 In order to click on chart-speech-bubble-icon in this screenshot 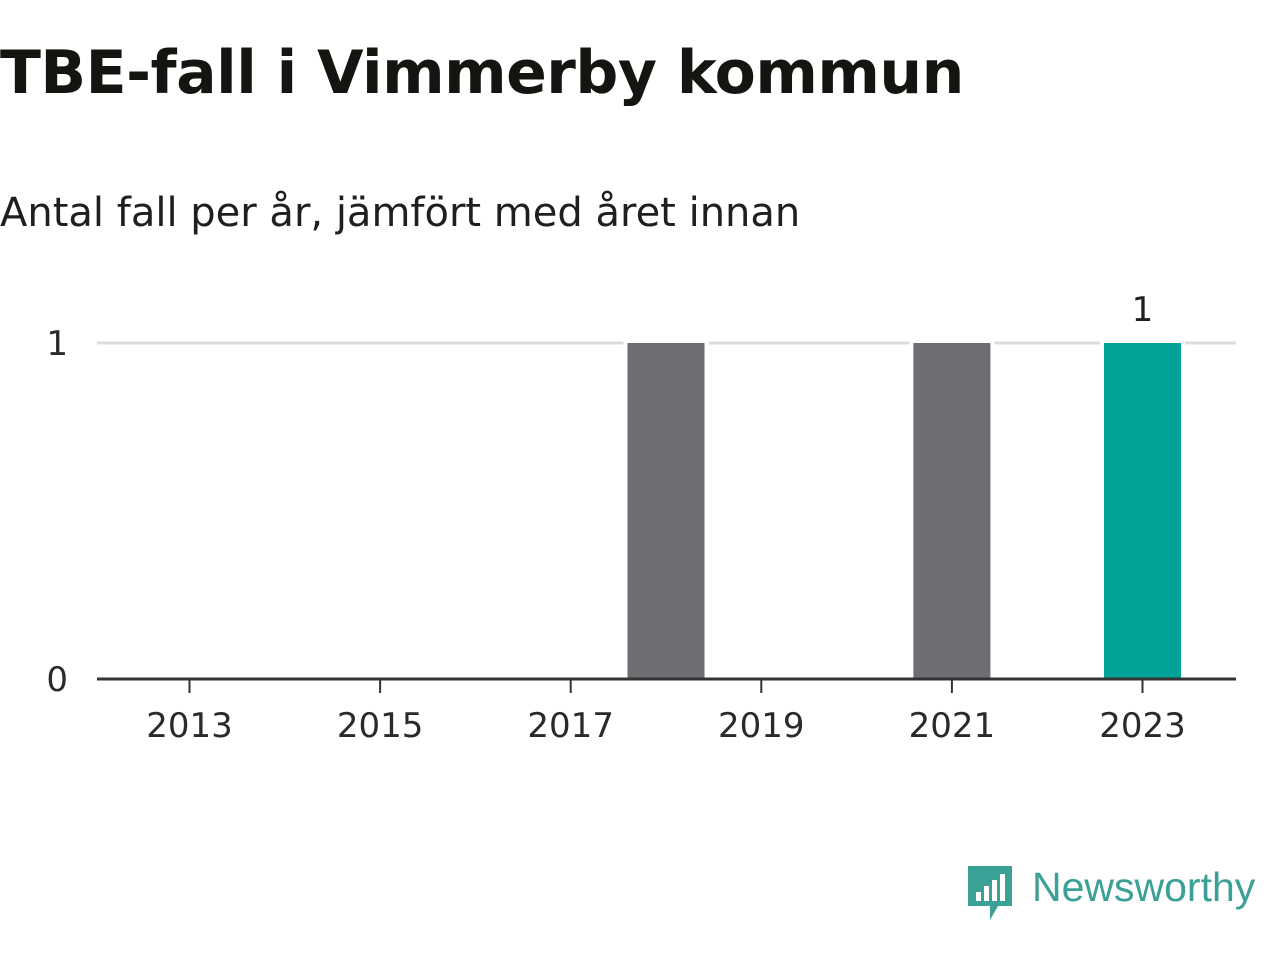, I will do `click(990, 893)`.